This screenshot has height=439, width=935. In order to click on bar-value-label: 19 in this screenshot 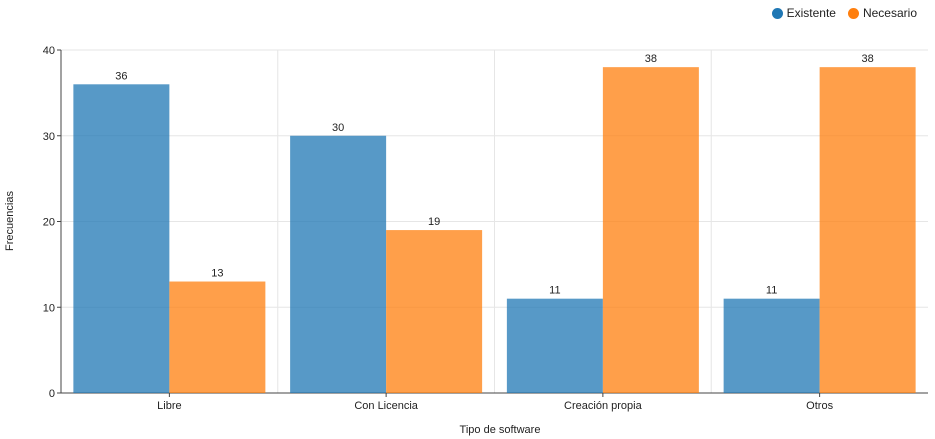, I will do `click(434, 222)`.